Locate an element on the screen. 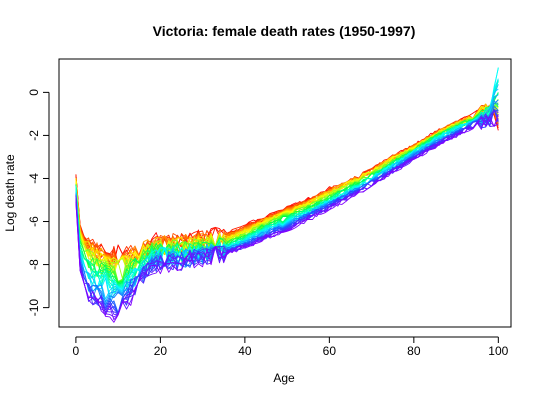 This screenshot has width=540, height=400. x-axis: 0 20 40 60 80 100 is located at coordinates (291, 347).